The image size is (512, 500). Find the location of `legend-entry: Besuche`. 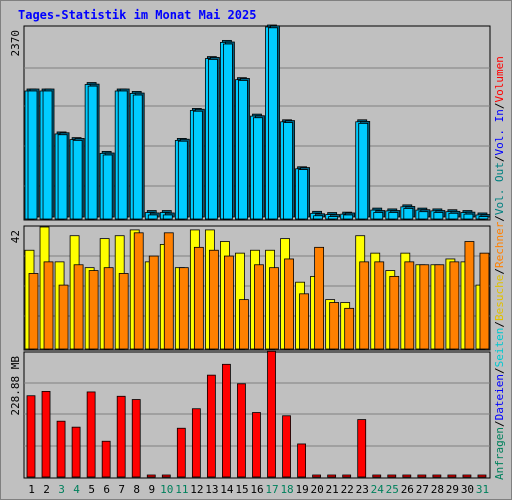

legend-entry: Besuche is located at coordinates (499, 298).